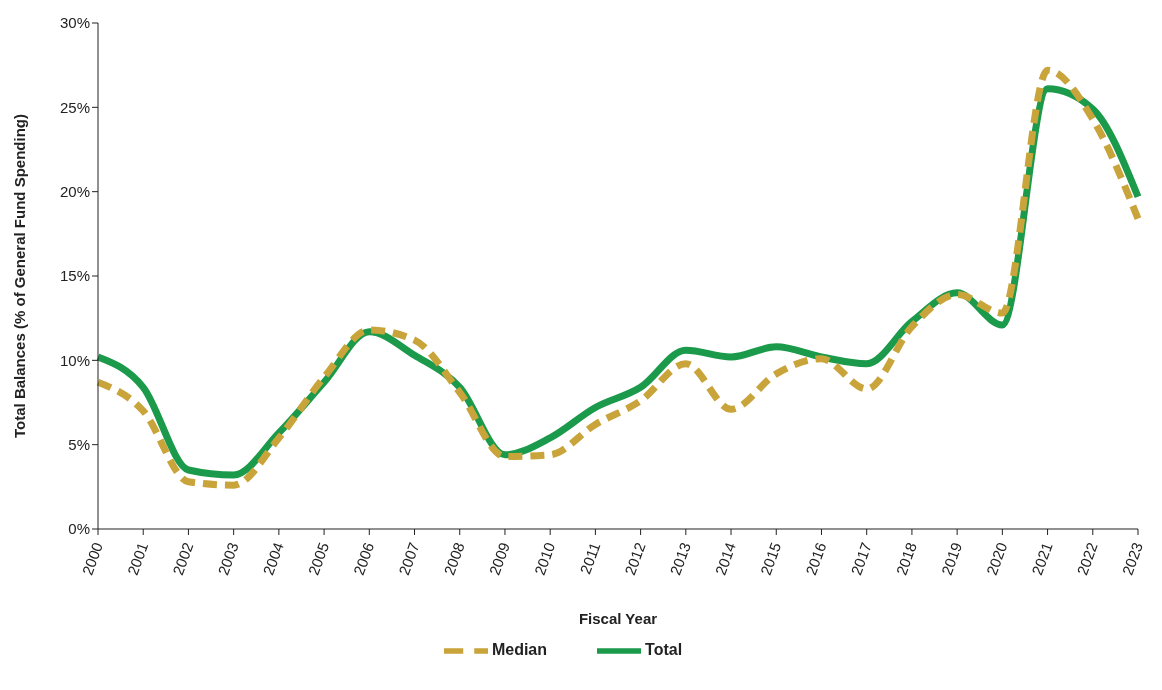 This screenshot has height=690, width=1162. I want to click on x-tick-label: 2015, so click(770, 559).